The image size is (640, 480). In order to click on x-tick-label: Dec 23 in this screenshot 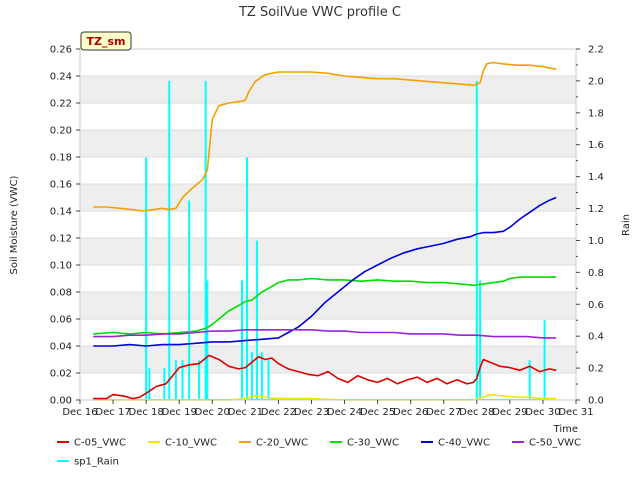, I will do `click(311, 412)`.